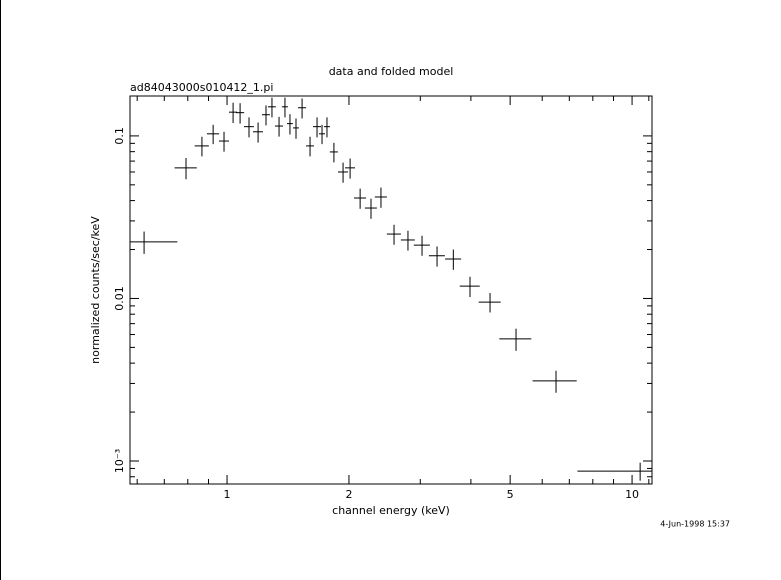  I want to click on y-tick-label: 10⁻³, so click(119, 461).